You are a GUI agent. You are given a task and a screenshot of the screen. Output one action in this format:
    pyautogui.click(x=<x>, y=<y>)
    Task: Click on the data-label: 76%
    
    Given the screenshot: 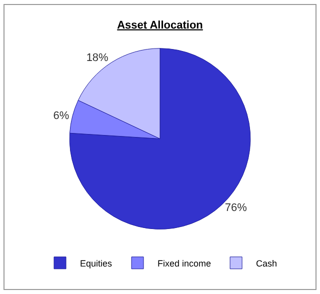 What is the action you would take?
    pyautogui.click(x=236, y=208)
    